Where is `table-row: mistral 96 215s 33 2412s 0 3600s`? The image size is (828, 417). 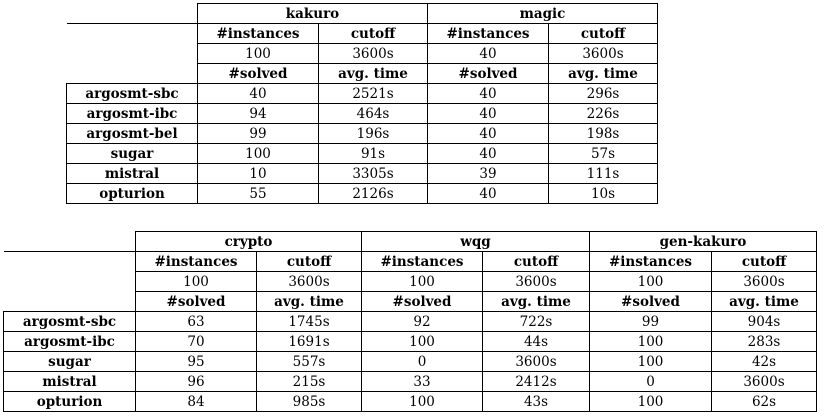
table-row: mistral 96 215s 33 2412s 0 3600s is located at coordinates (410, 381).